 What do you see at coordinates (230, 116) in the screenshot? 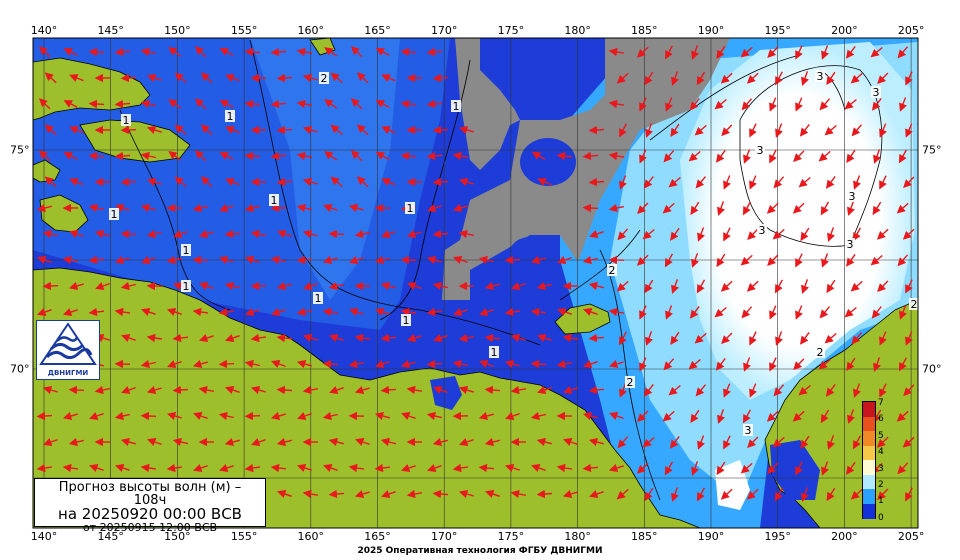
I see `contour-label-text: 1` at bounding box center [230, 116].